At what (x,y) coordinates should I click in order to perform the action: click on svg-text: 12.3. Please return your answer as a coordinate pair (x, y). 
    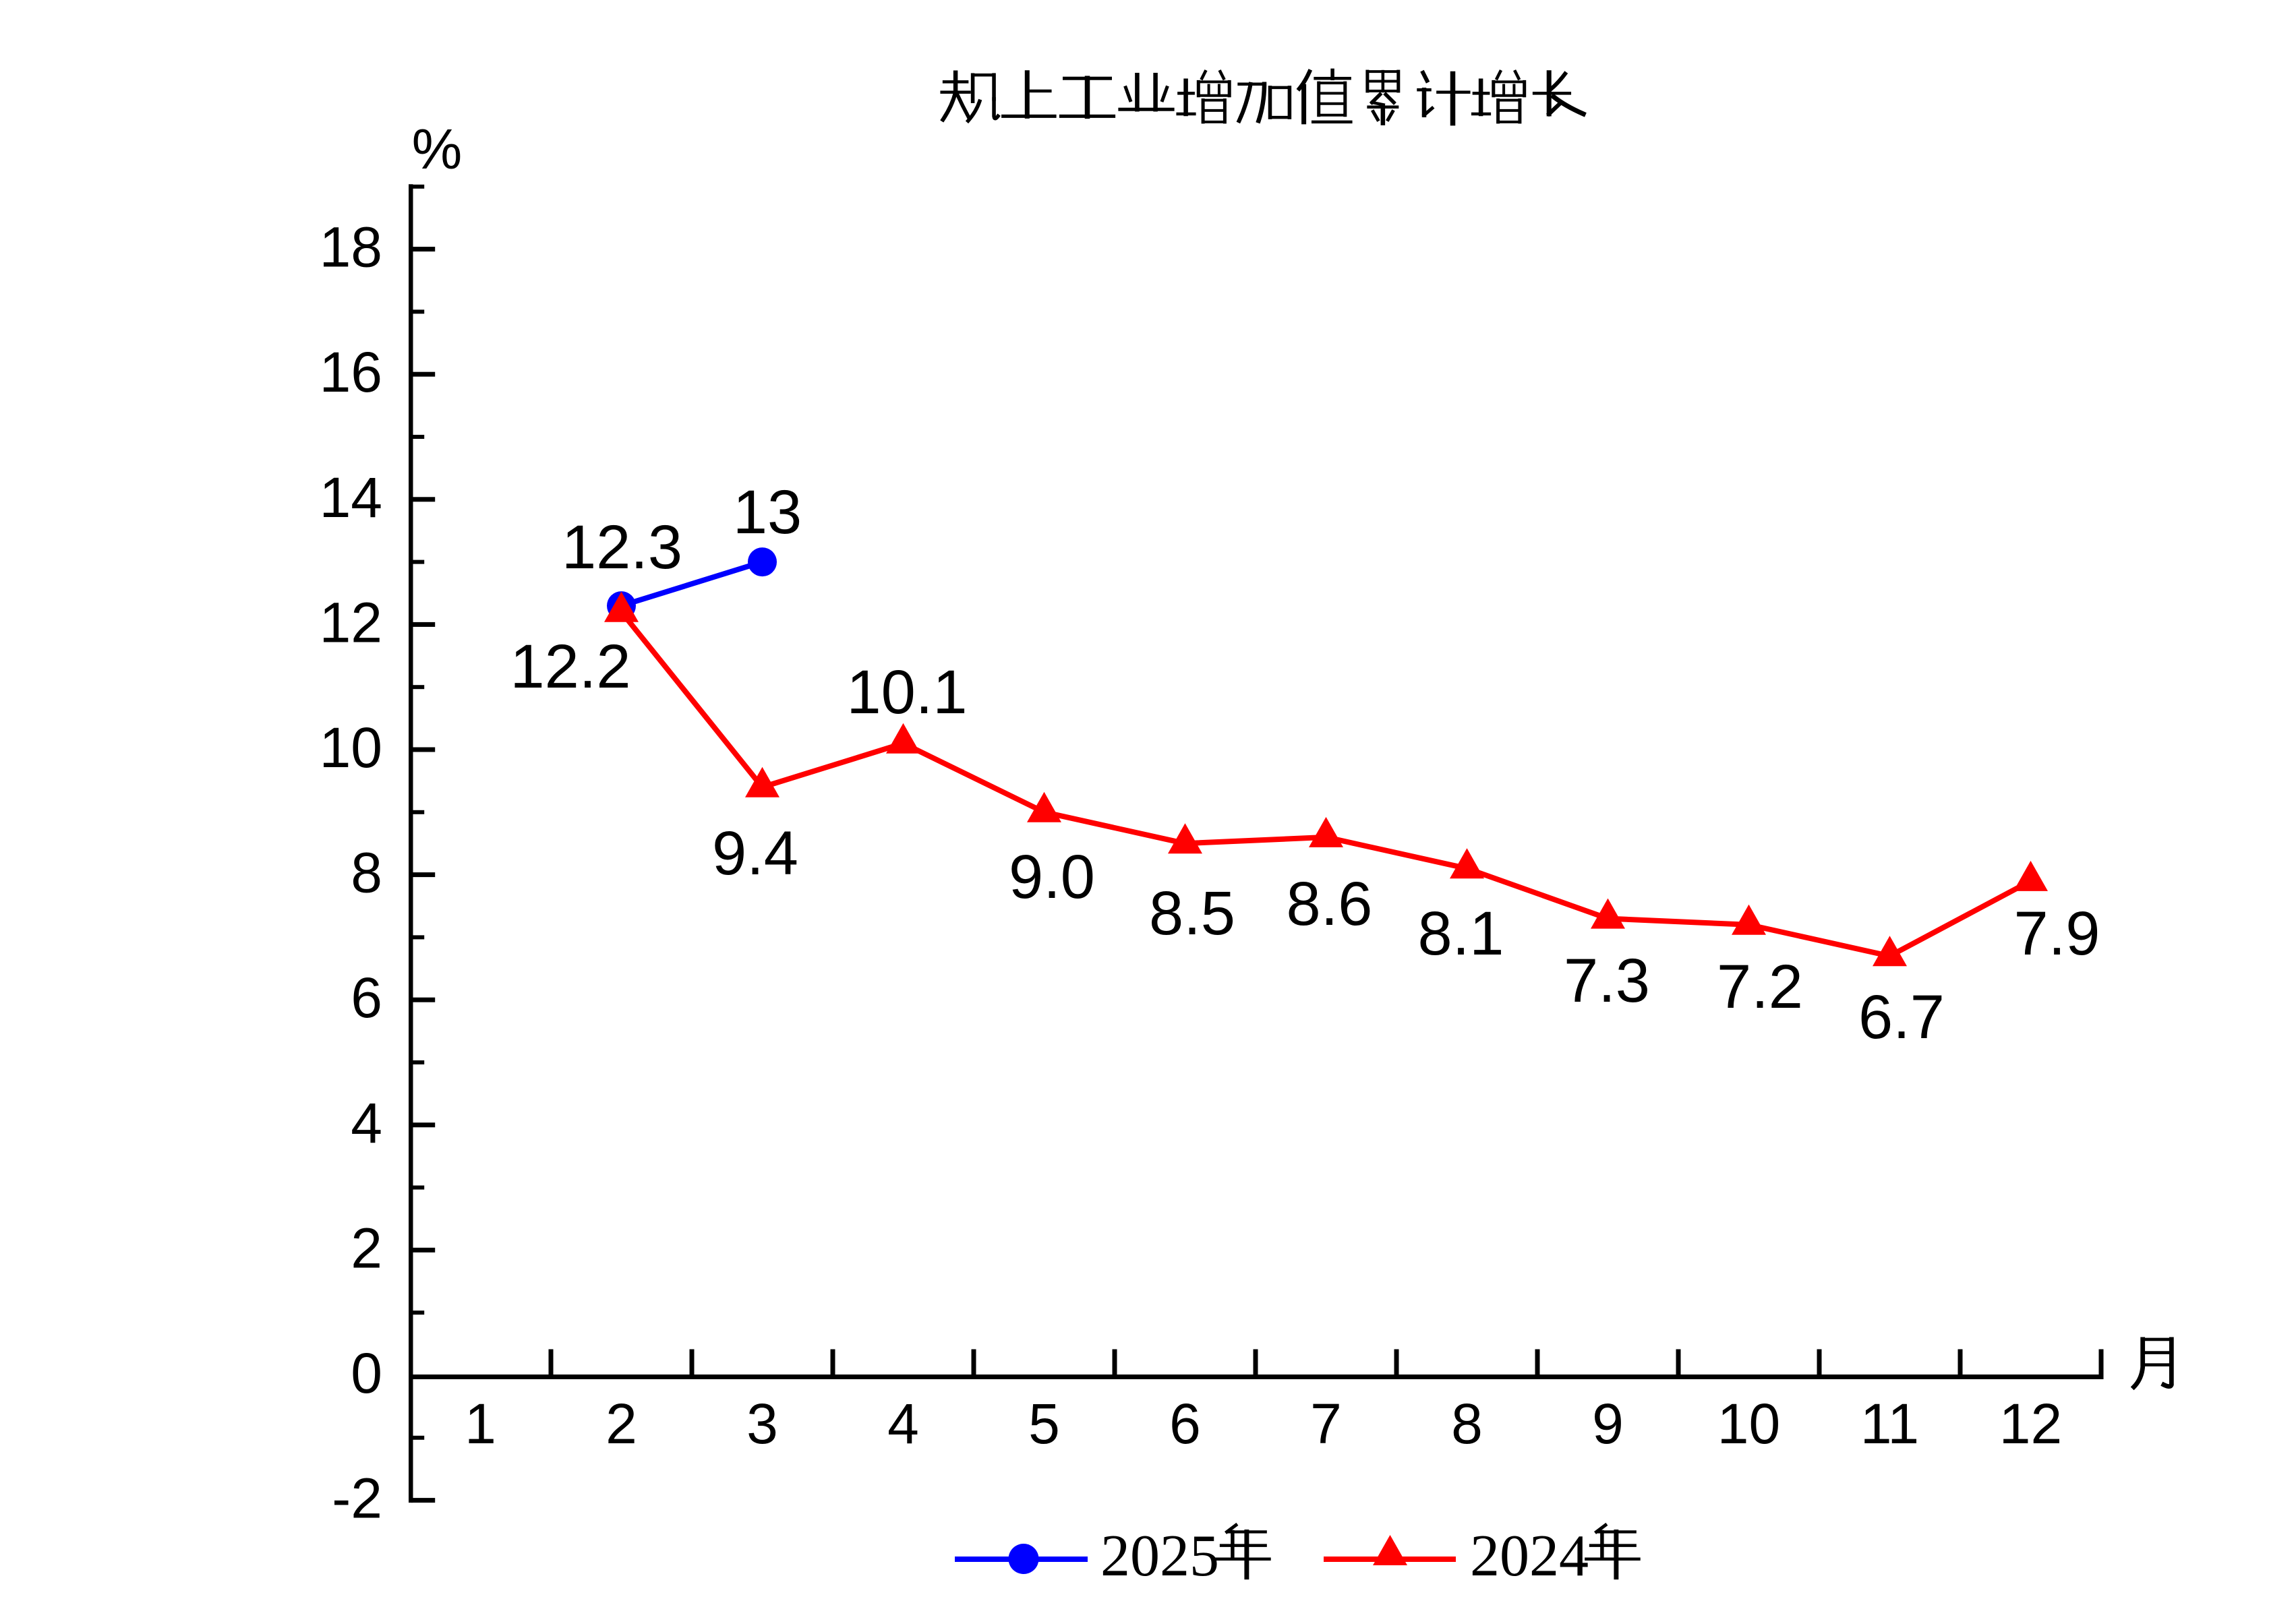
    Looking at the image, I should click on (622, 547).